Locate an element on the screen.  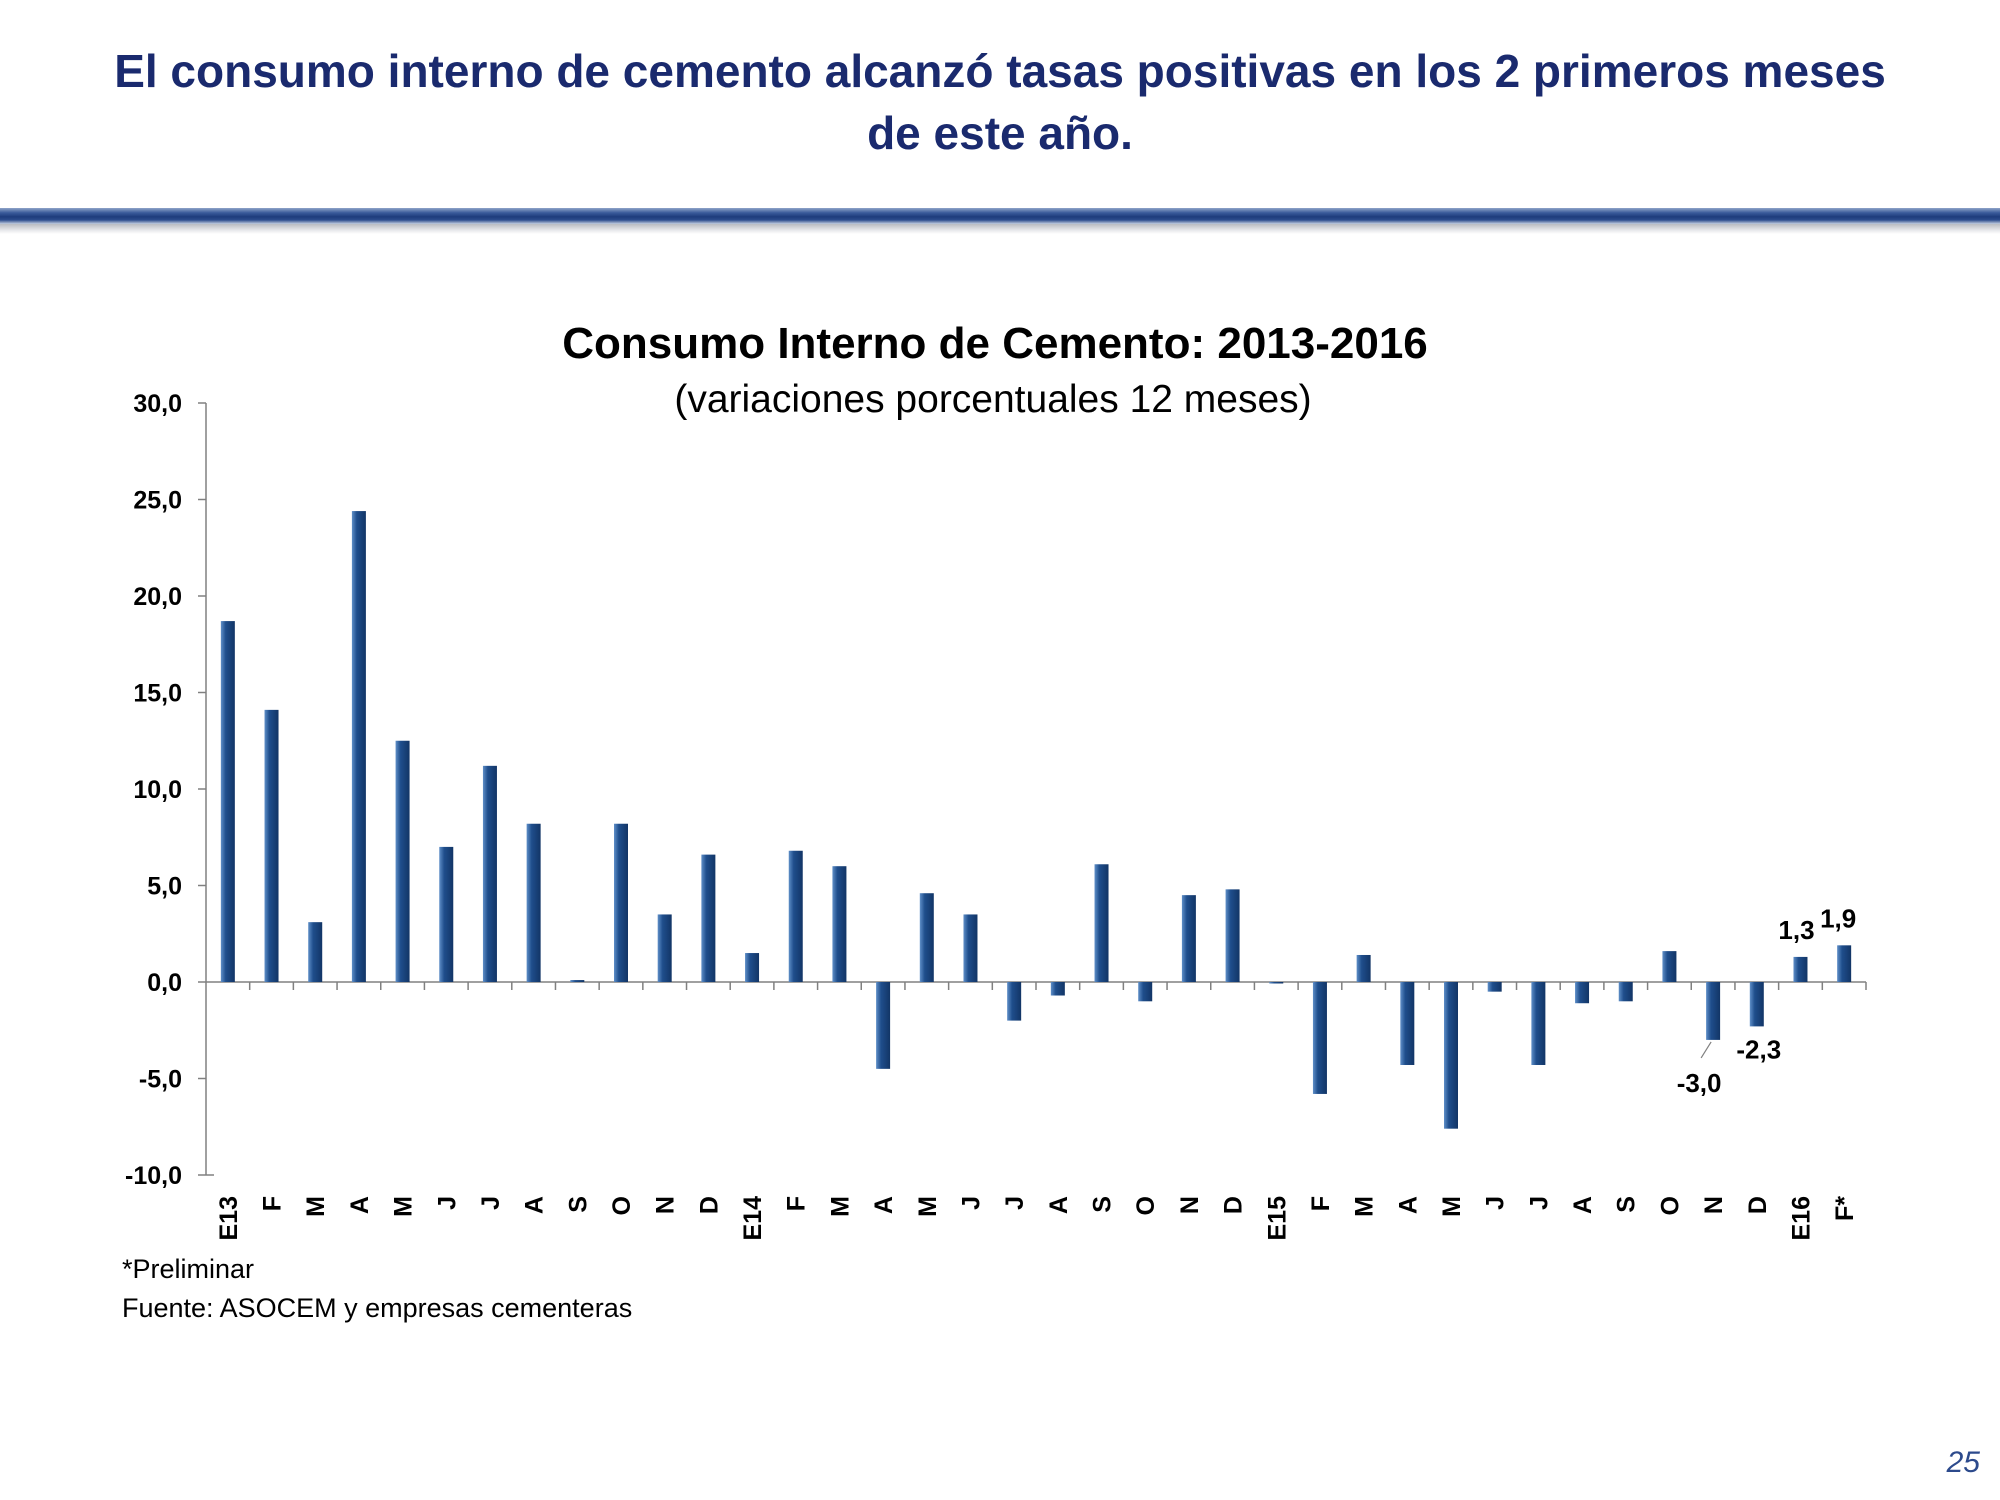
chart-title: Consumo Interno de Cemento: 2013-2016 is located at coordinates (995, 343).